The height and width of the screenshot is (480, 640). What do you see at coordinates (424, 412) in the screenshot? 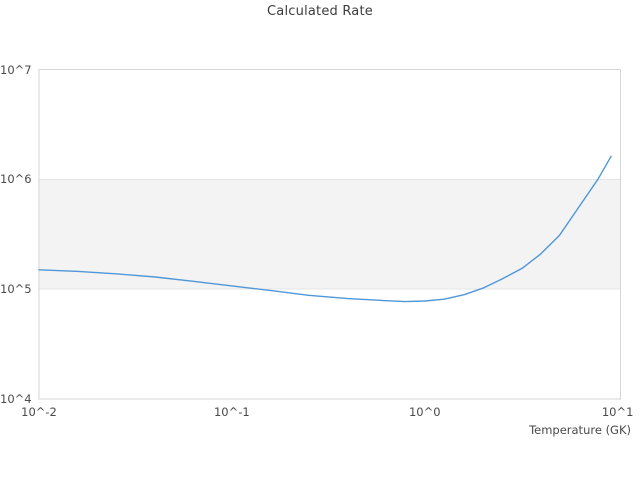
I see `x-tick-label: 10^0` at bounding box center [424, 412].